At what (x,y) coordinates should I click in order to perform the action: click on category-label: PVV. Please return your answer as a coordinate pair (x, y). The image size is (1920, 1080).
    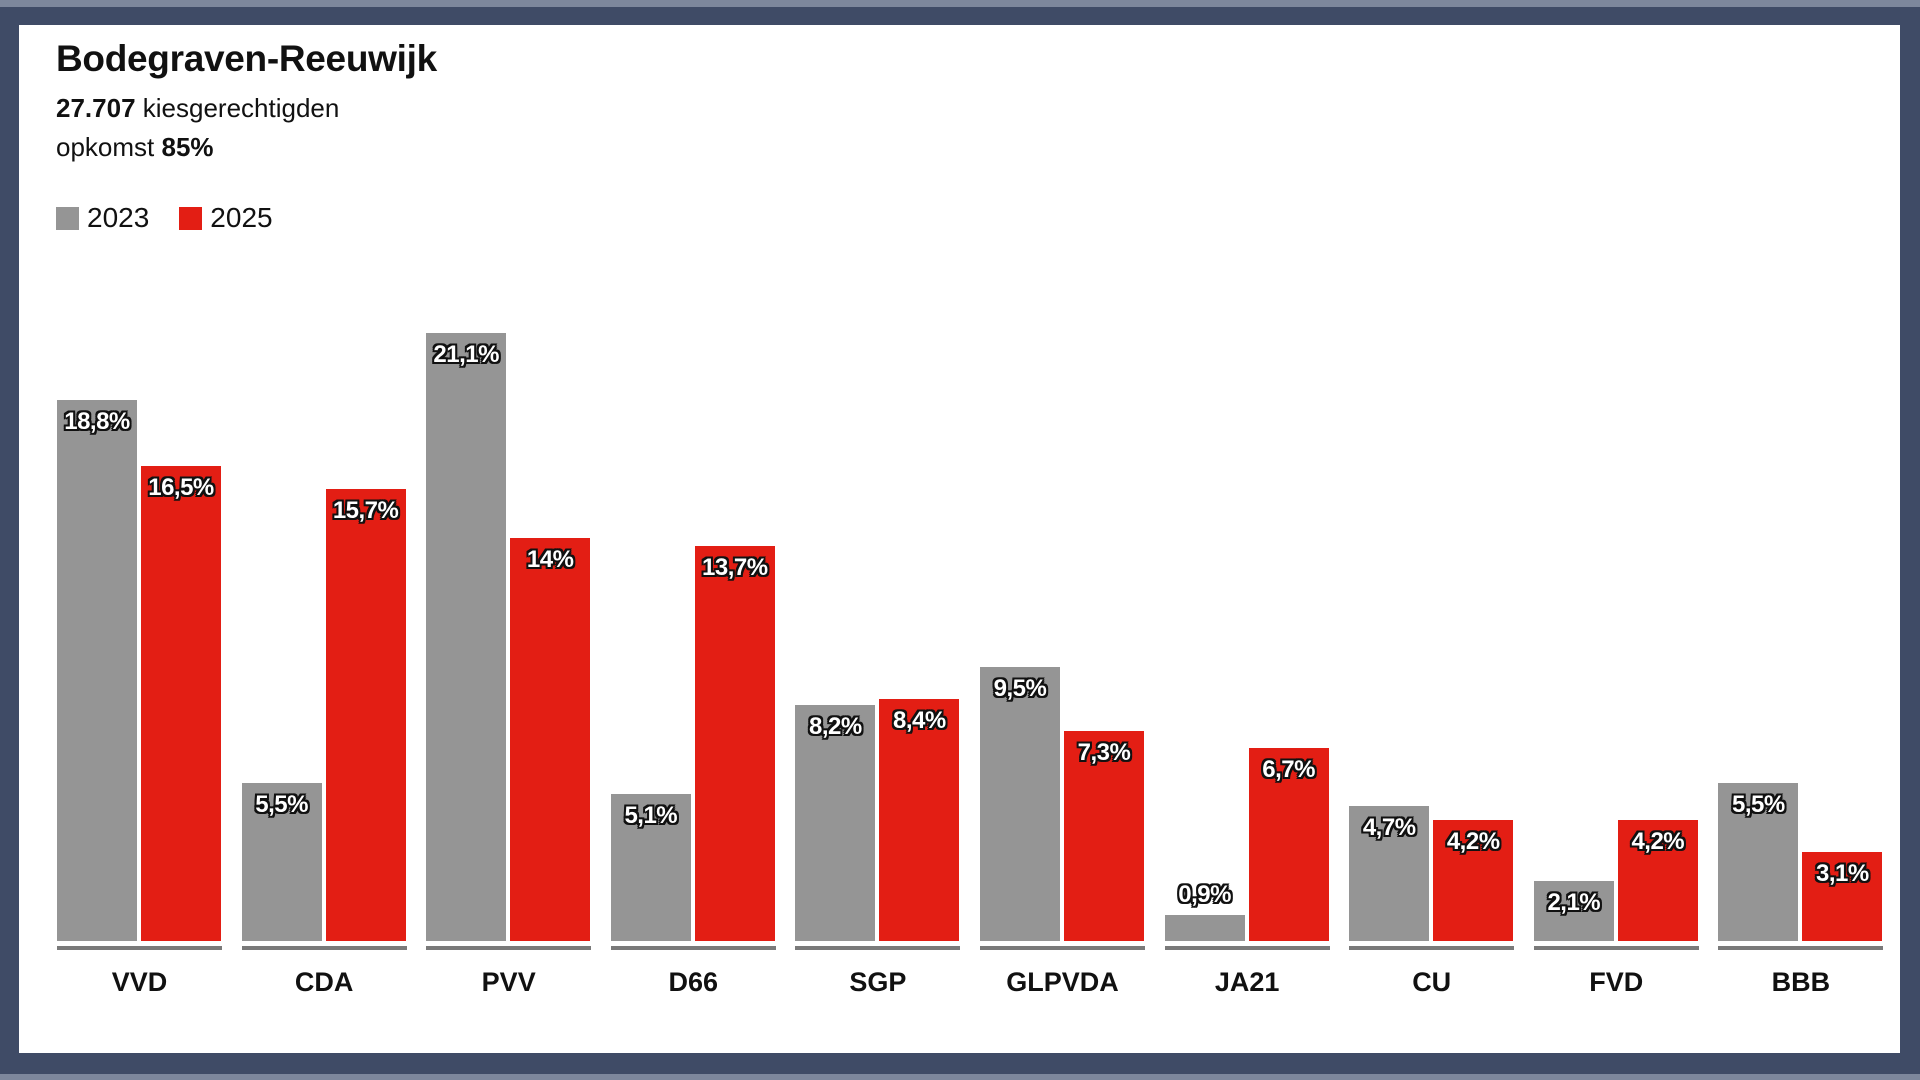
    Looking at the image, I should click on (508, 982).